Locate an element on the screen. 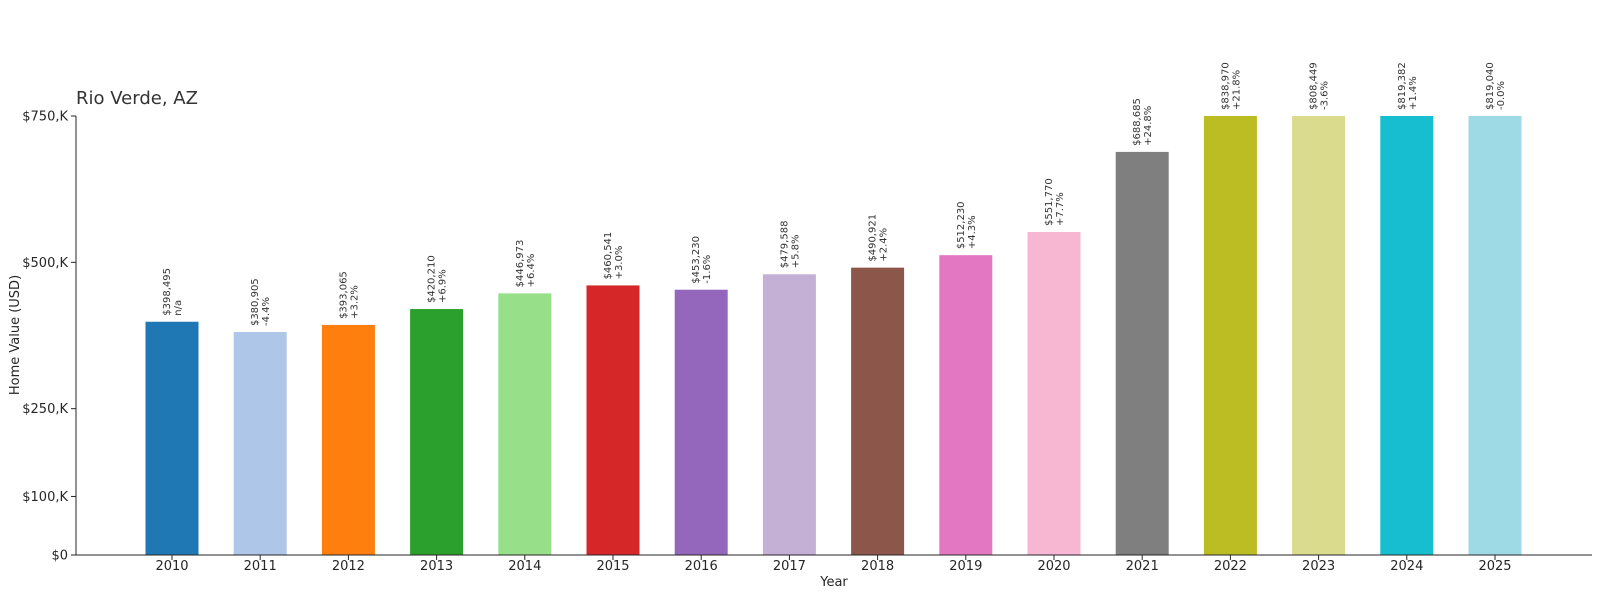  change-label: +3.2% is located at coordinates (354, 302).